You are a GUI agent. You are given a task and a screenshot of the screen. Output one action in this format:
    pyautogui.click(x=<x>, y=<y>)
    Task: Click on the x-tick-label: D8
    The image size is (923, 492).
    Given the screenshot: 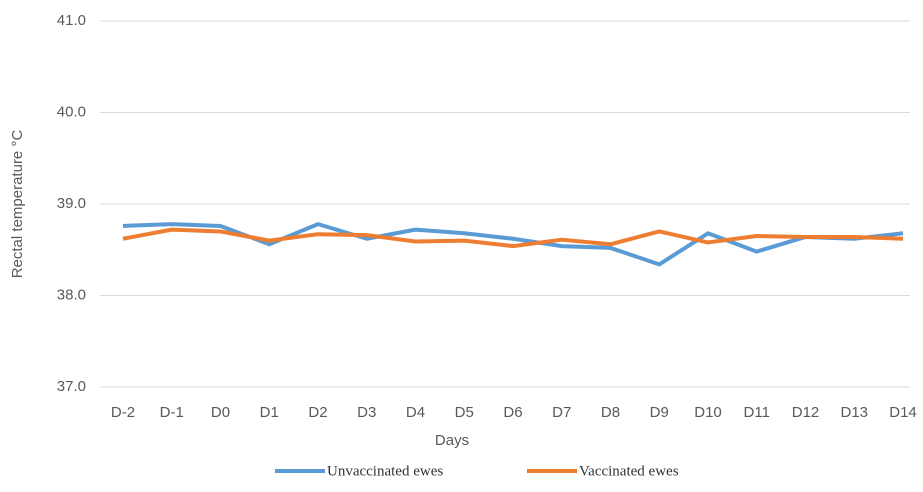 What is the action you would take?
    pyautogui.click(x=610, y=412)
    